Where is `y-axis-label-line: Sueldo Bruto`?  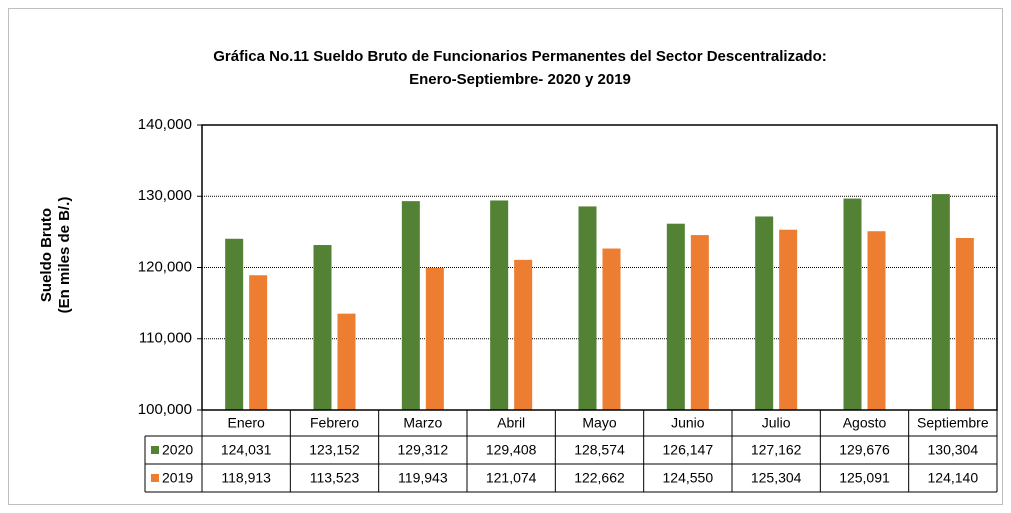
y-axis-label-line: Sueldo Bruto is located at coordinates (46, 255).